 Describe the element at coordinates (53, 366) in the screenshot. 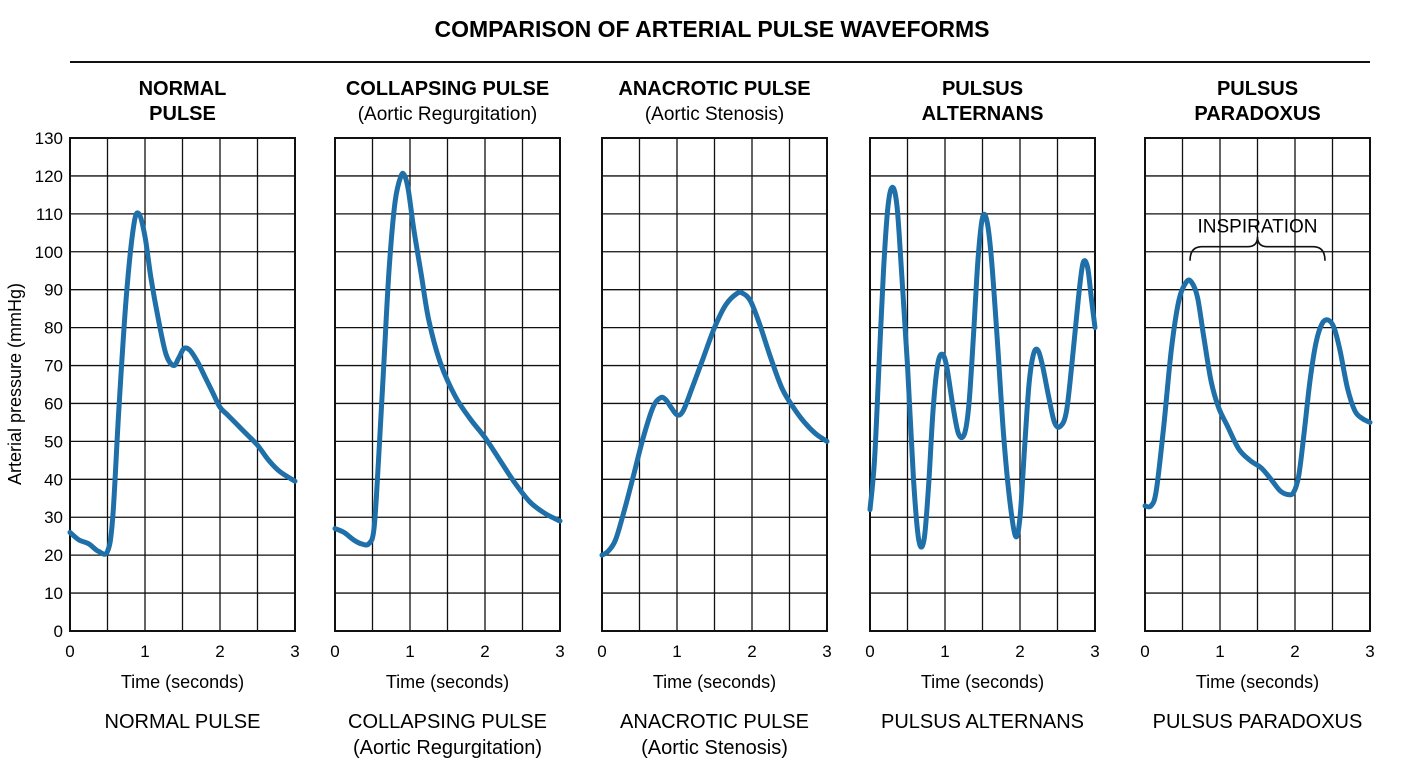

I see `y-tick-label: 70` at that location.